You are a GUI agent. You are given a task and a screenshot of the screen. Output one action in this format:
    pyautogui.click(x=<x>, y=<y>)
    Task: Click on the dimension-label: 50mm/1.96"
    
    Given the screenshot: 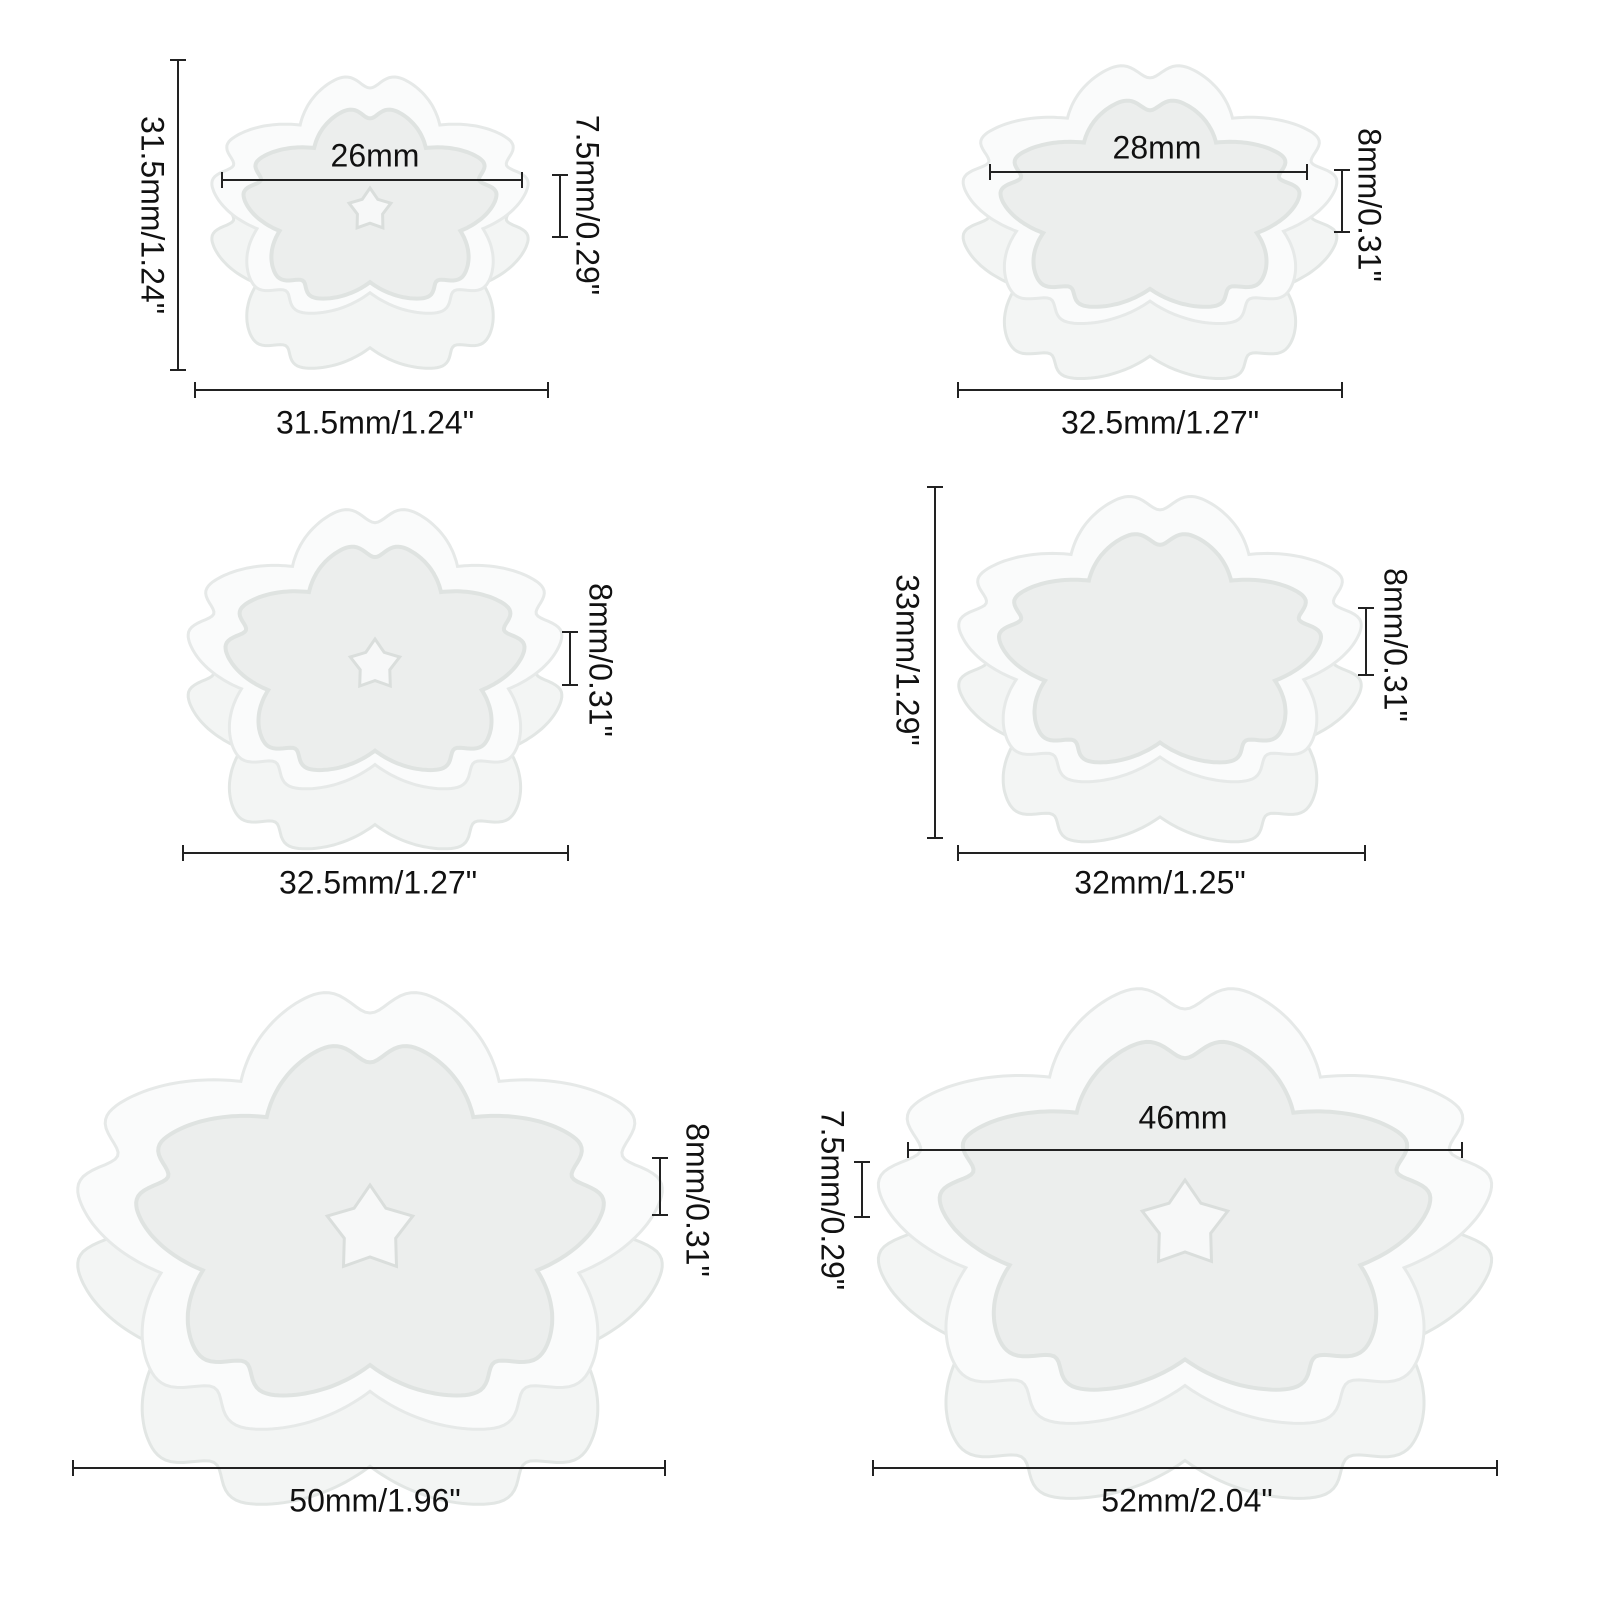 What is the action you would take?
    pyautogui.click(x=374, y=1500)
    